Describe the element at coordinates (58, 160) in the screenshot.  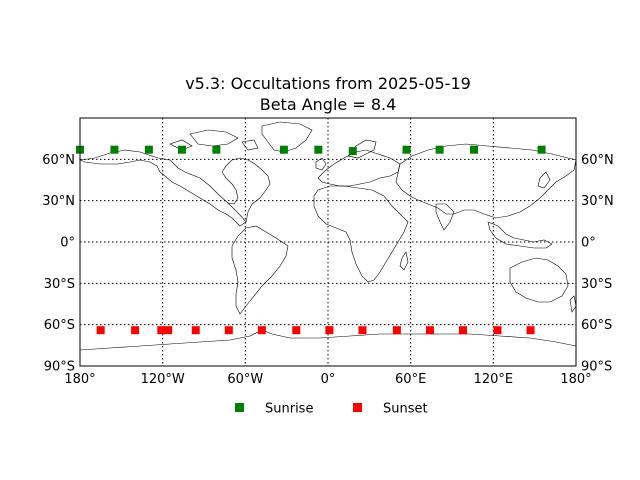
I see `lat-tick-label-left: 60°N` at that location.